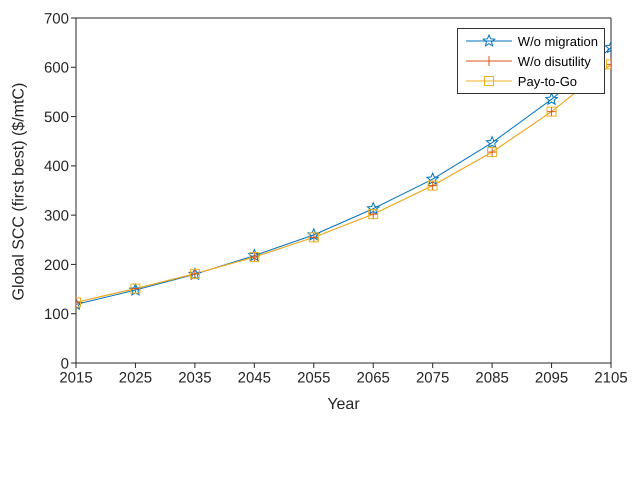 This screenshot has height=493, width=635. I want to click on x-tick-label: 2065, so click(373, 378).